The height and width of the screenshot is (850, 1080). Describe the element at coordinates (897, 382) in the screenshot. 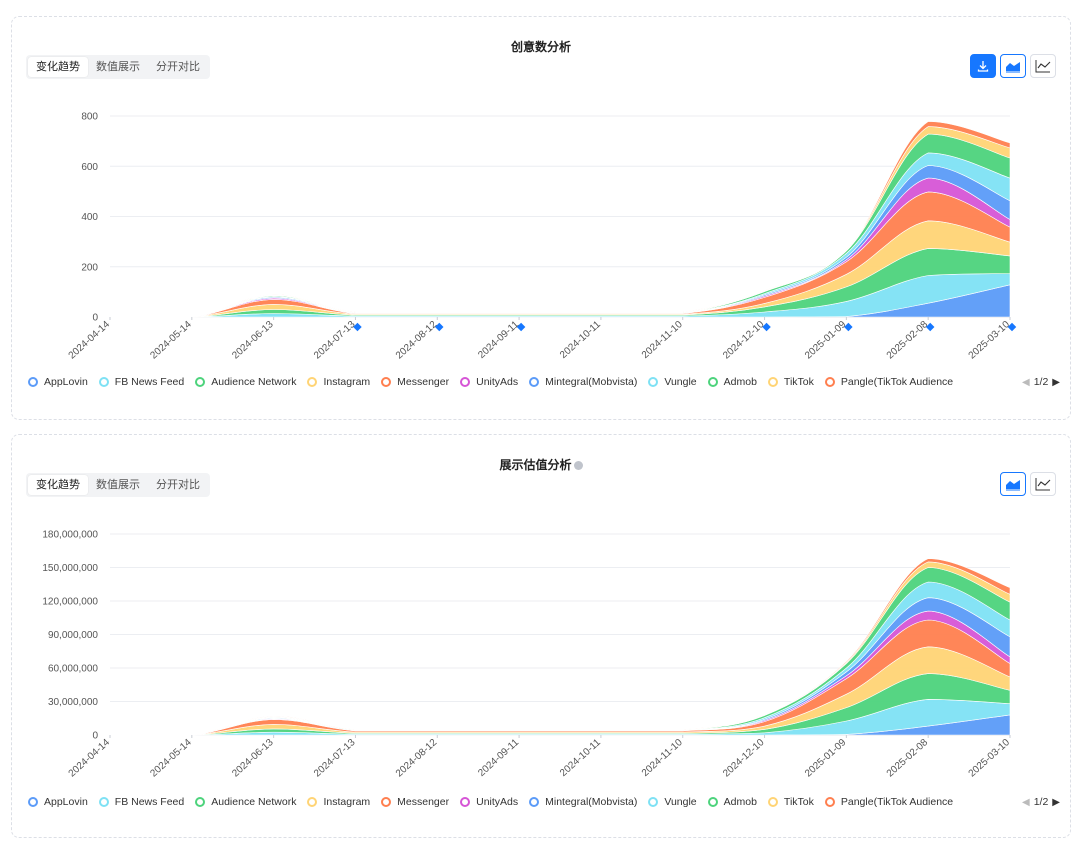

I see `legend-label: Pangle(TikTok Audience` at that location.